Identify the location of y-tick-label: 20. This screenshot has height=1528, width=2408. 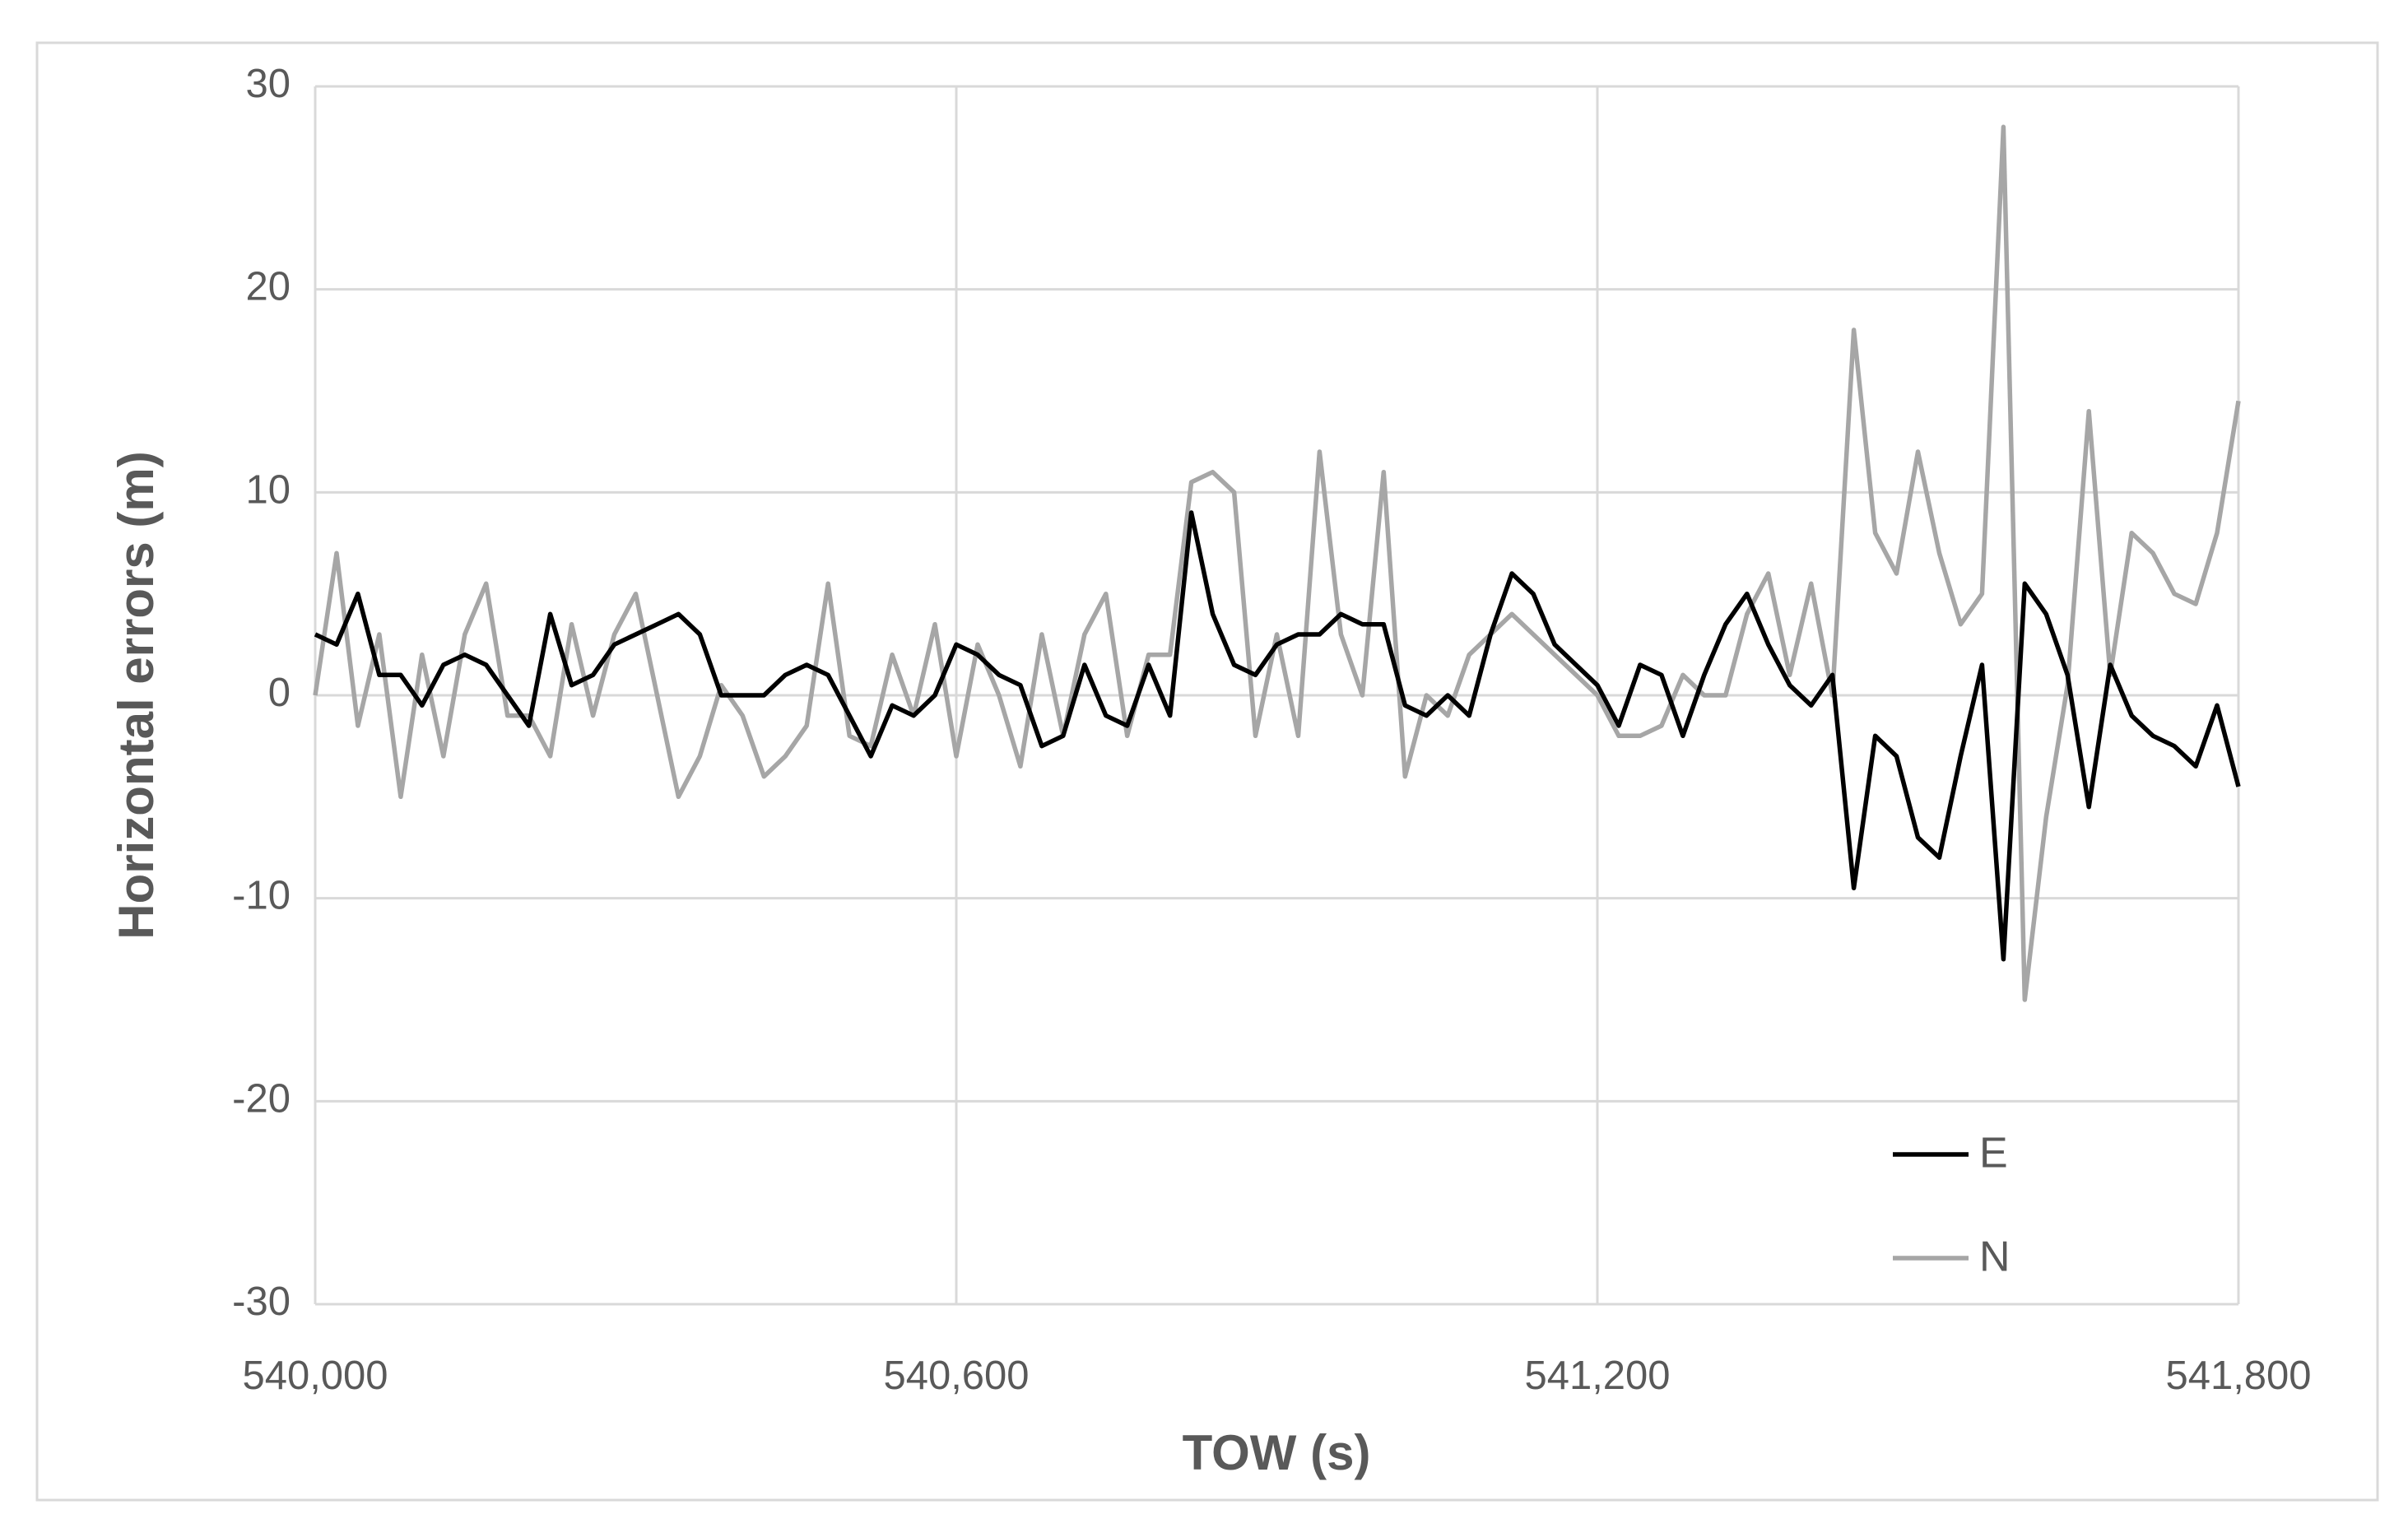
(268, 287).